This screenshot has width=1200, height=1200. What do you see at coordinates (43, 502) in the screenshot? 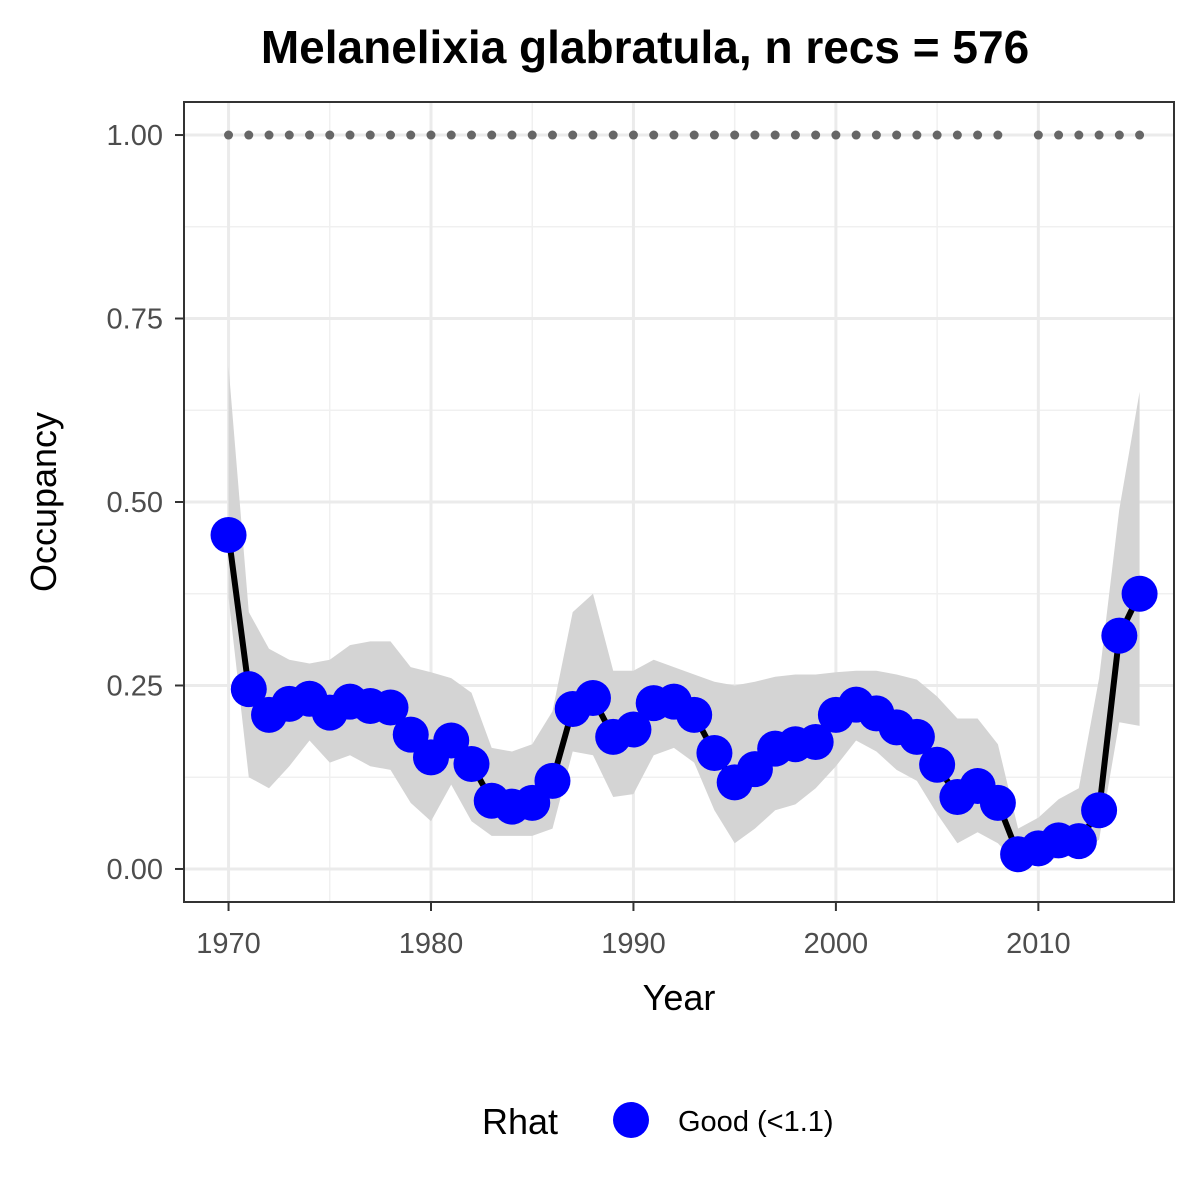
I see `y-axis-title: Occupancy` at bounding box center [43, 502].